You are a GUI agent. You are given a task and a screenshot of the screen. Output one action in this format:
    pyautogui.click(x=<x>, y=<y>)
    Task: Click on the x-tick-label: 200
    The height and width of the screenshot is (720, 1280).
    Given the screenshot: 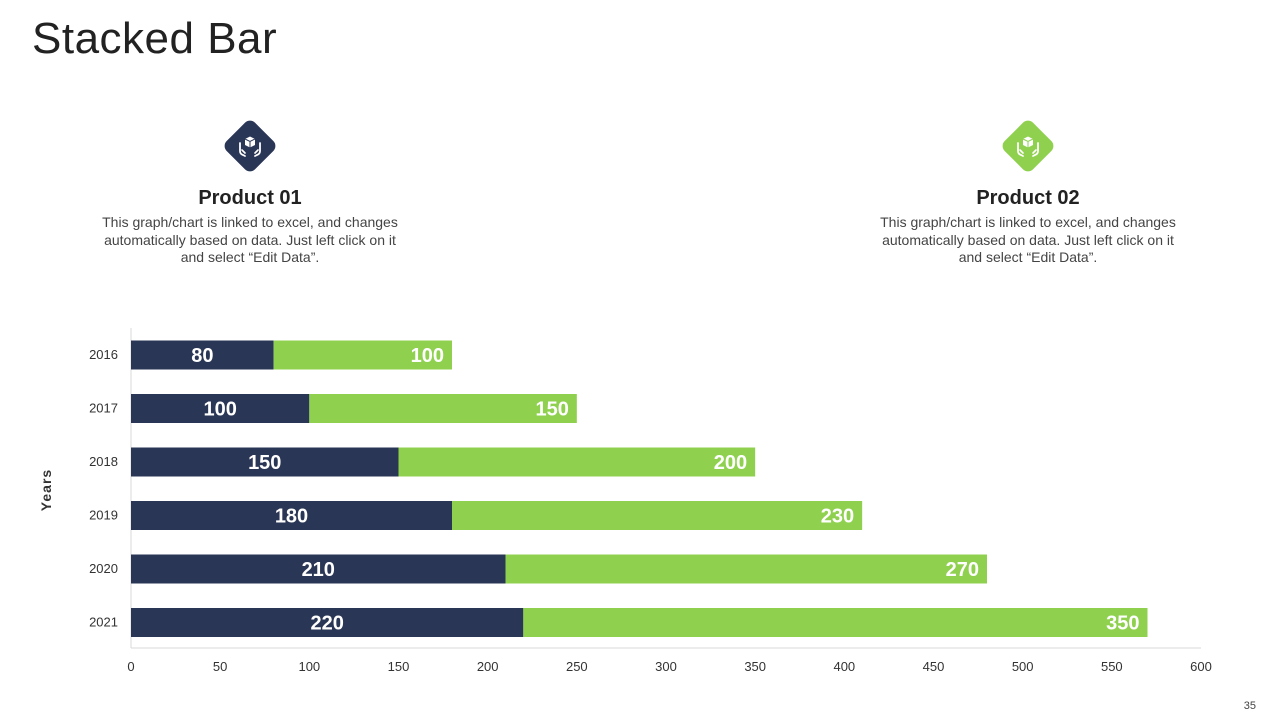 What is the action you would take?
    pyautogui.click(x=488, y=666)
    